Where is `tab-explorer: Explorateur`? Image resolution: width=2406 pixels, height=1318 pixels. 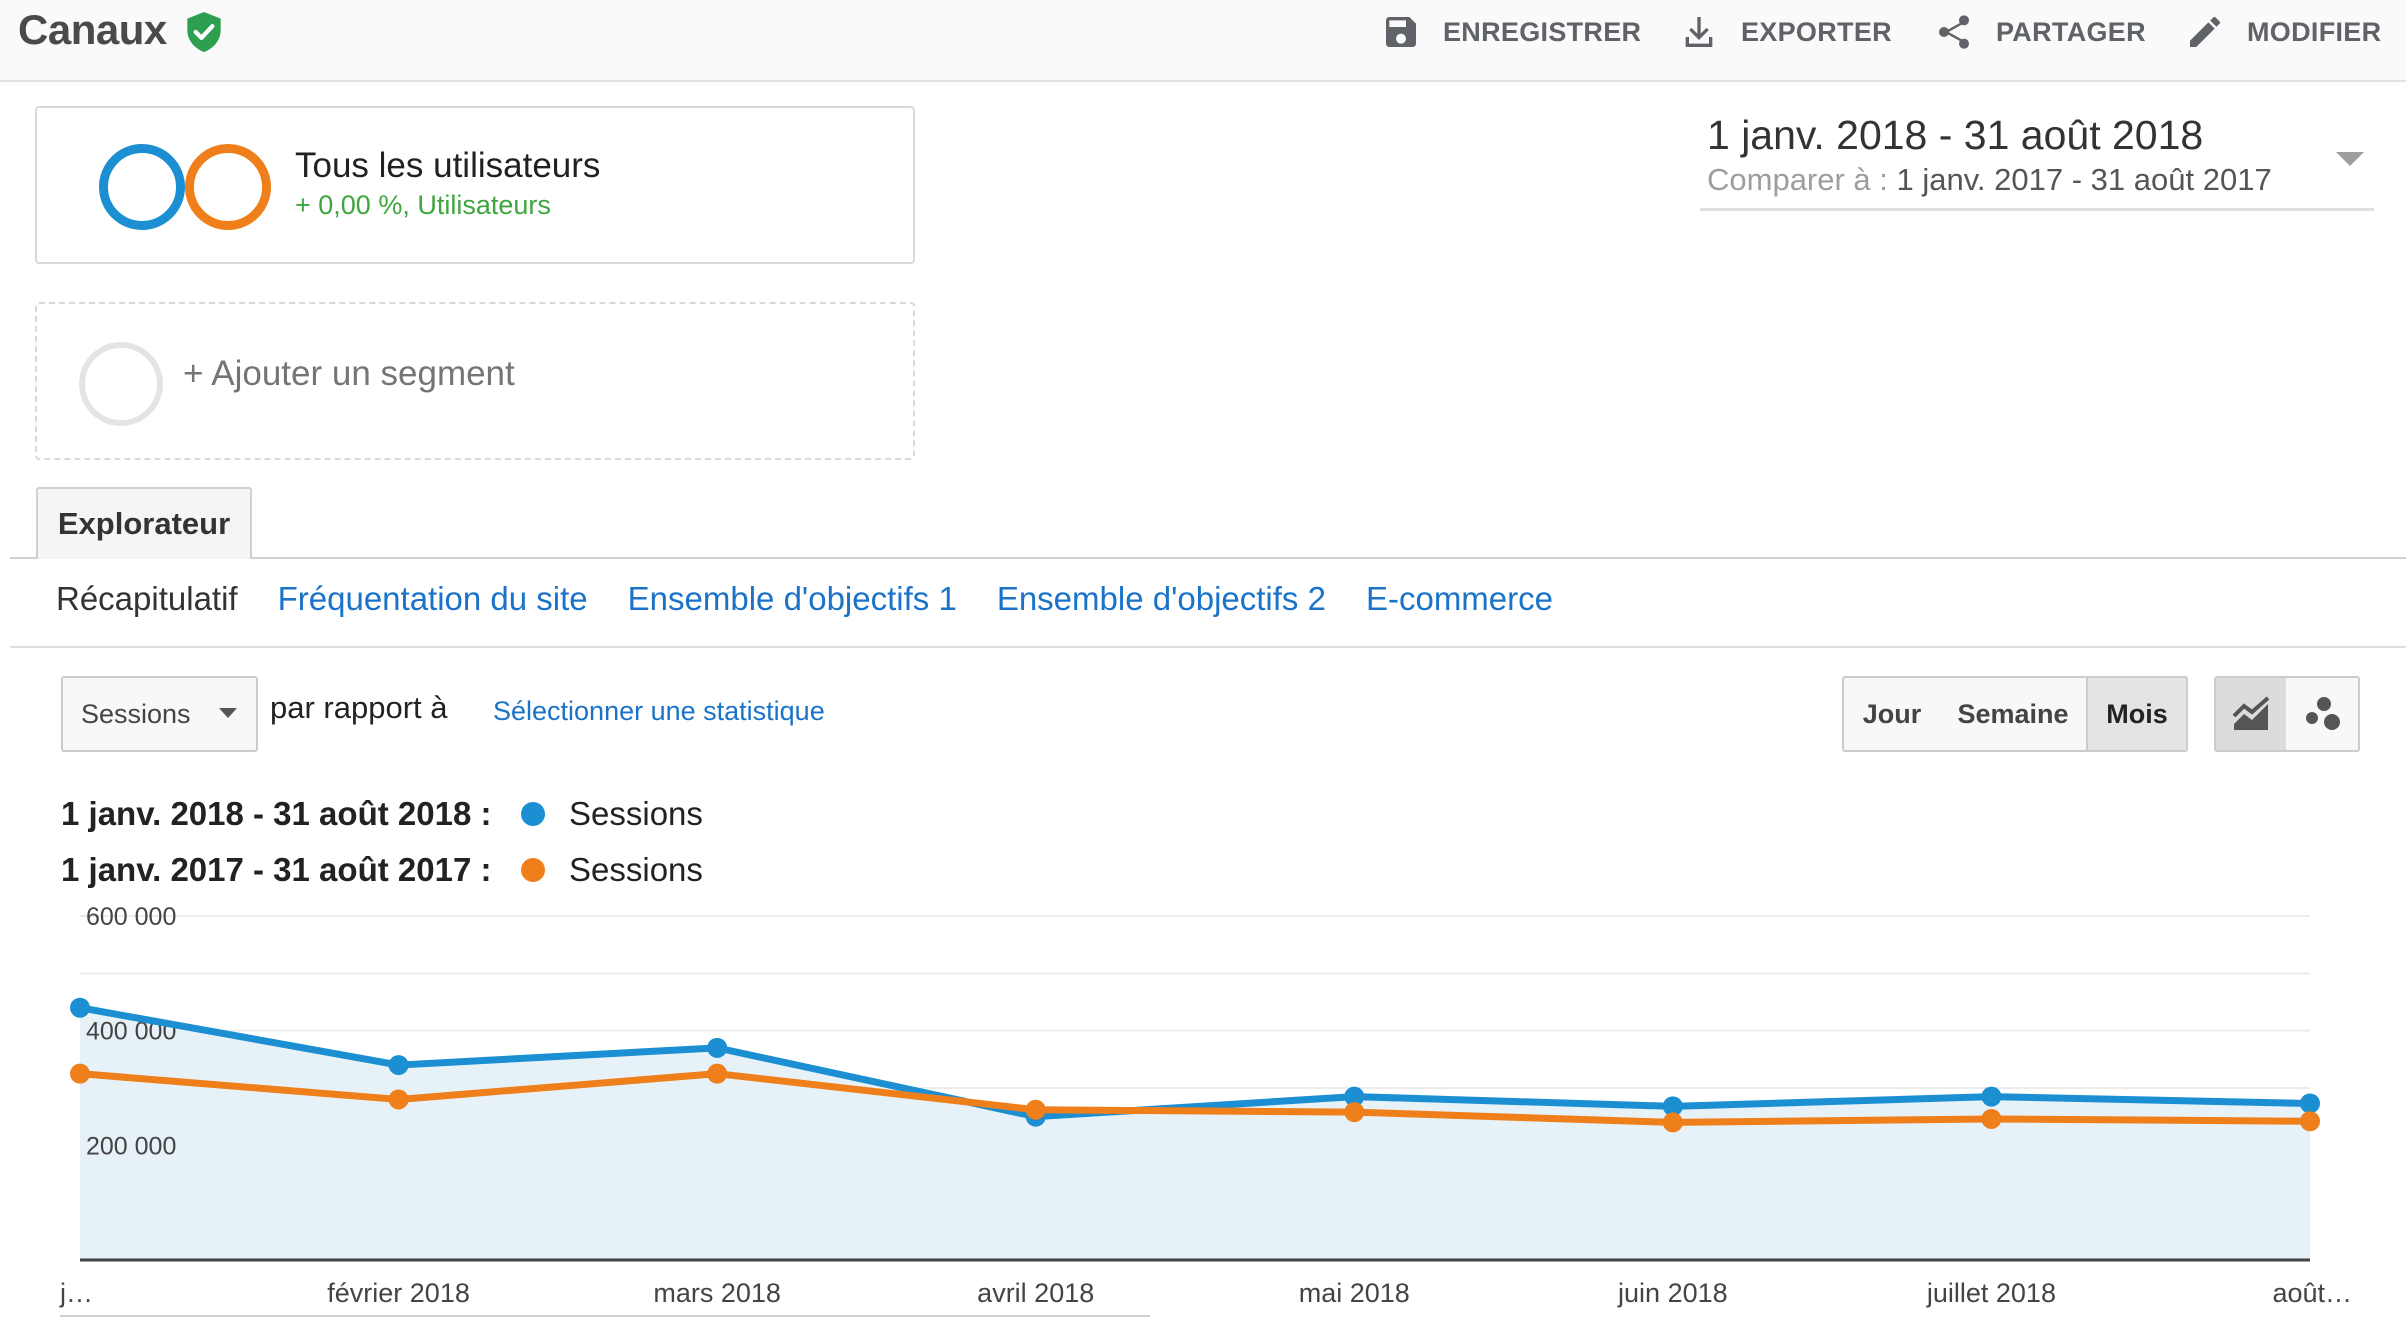
tab-explorer: Explorateur is located at coordinates (144, 523).